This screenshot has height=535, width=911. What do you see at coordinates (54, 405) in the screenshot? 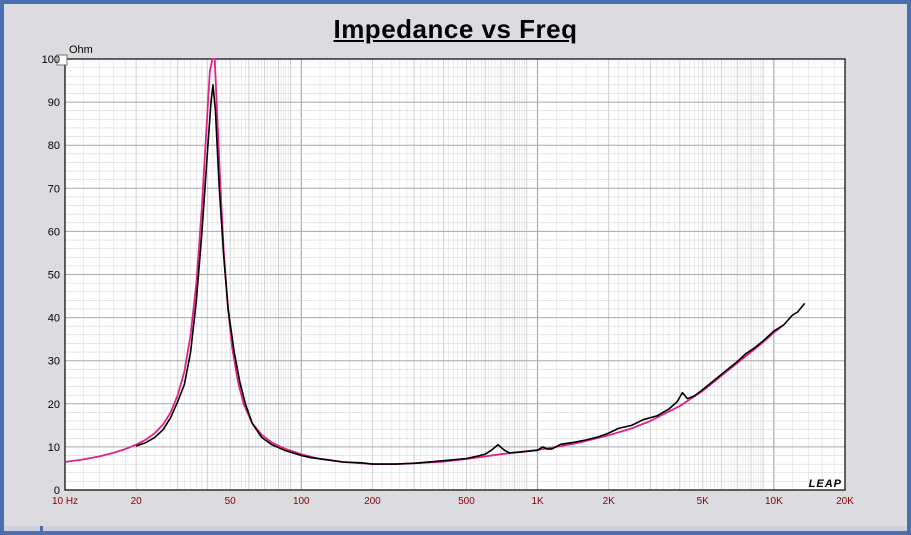
I see `y-tick-label: 20` at bounding box center [54, 405].